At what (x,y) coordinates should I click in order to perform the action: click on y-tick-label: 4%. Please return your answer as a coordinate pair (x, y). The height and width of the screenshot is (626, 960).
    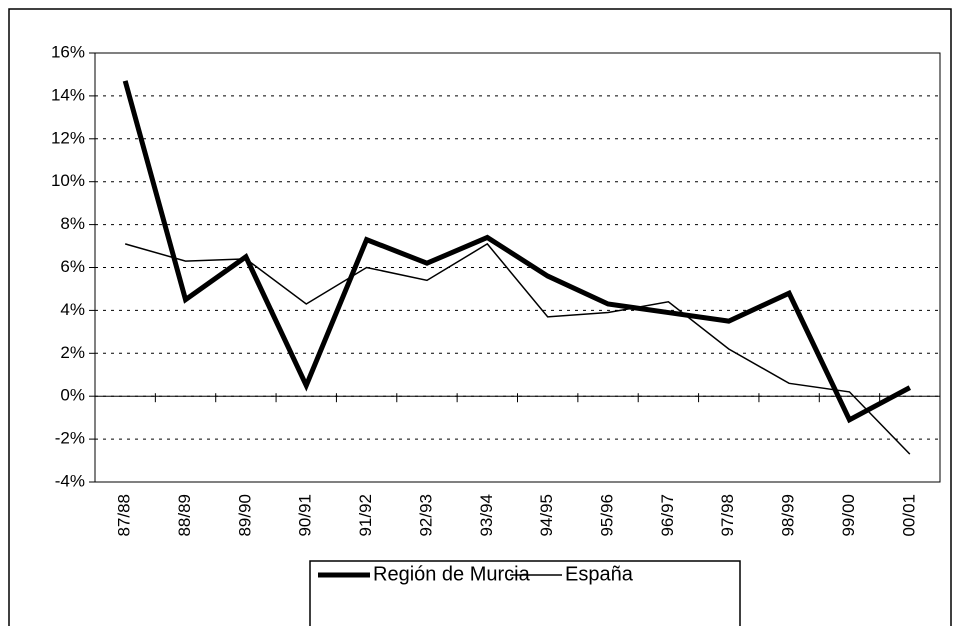
    Looking at the image, I should click on (72, 309).